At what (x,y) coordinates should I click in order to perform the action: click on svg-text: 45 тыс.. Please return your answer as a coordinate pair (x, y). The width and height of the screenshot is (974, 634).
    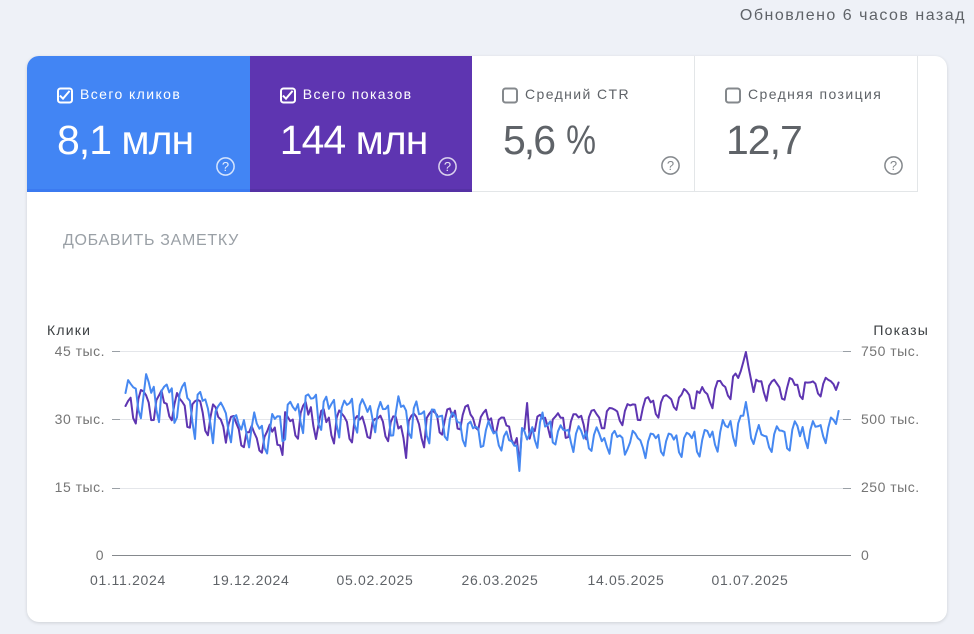
    Looking at the image, I should click on (80, 351).